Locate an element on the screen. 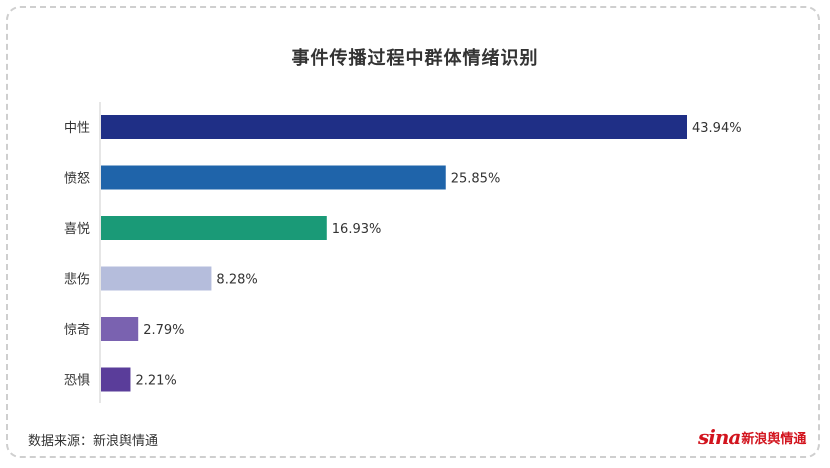  value-label: 2.21% is located at coordinates (155, 381).